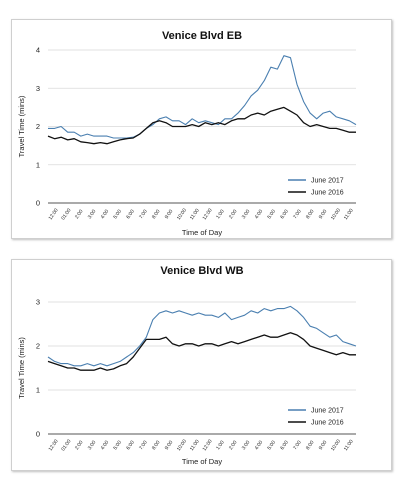 Image resolution: width=400 pixels, height=480 pixels. Describe the element at coordinates (202, 36) in the screenshot. I see `chart-title: Venice Blvd EB` at that location.